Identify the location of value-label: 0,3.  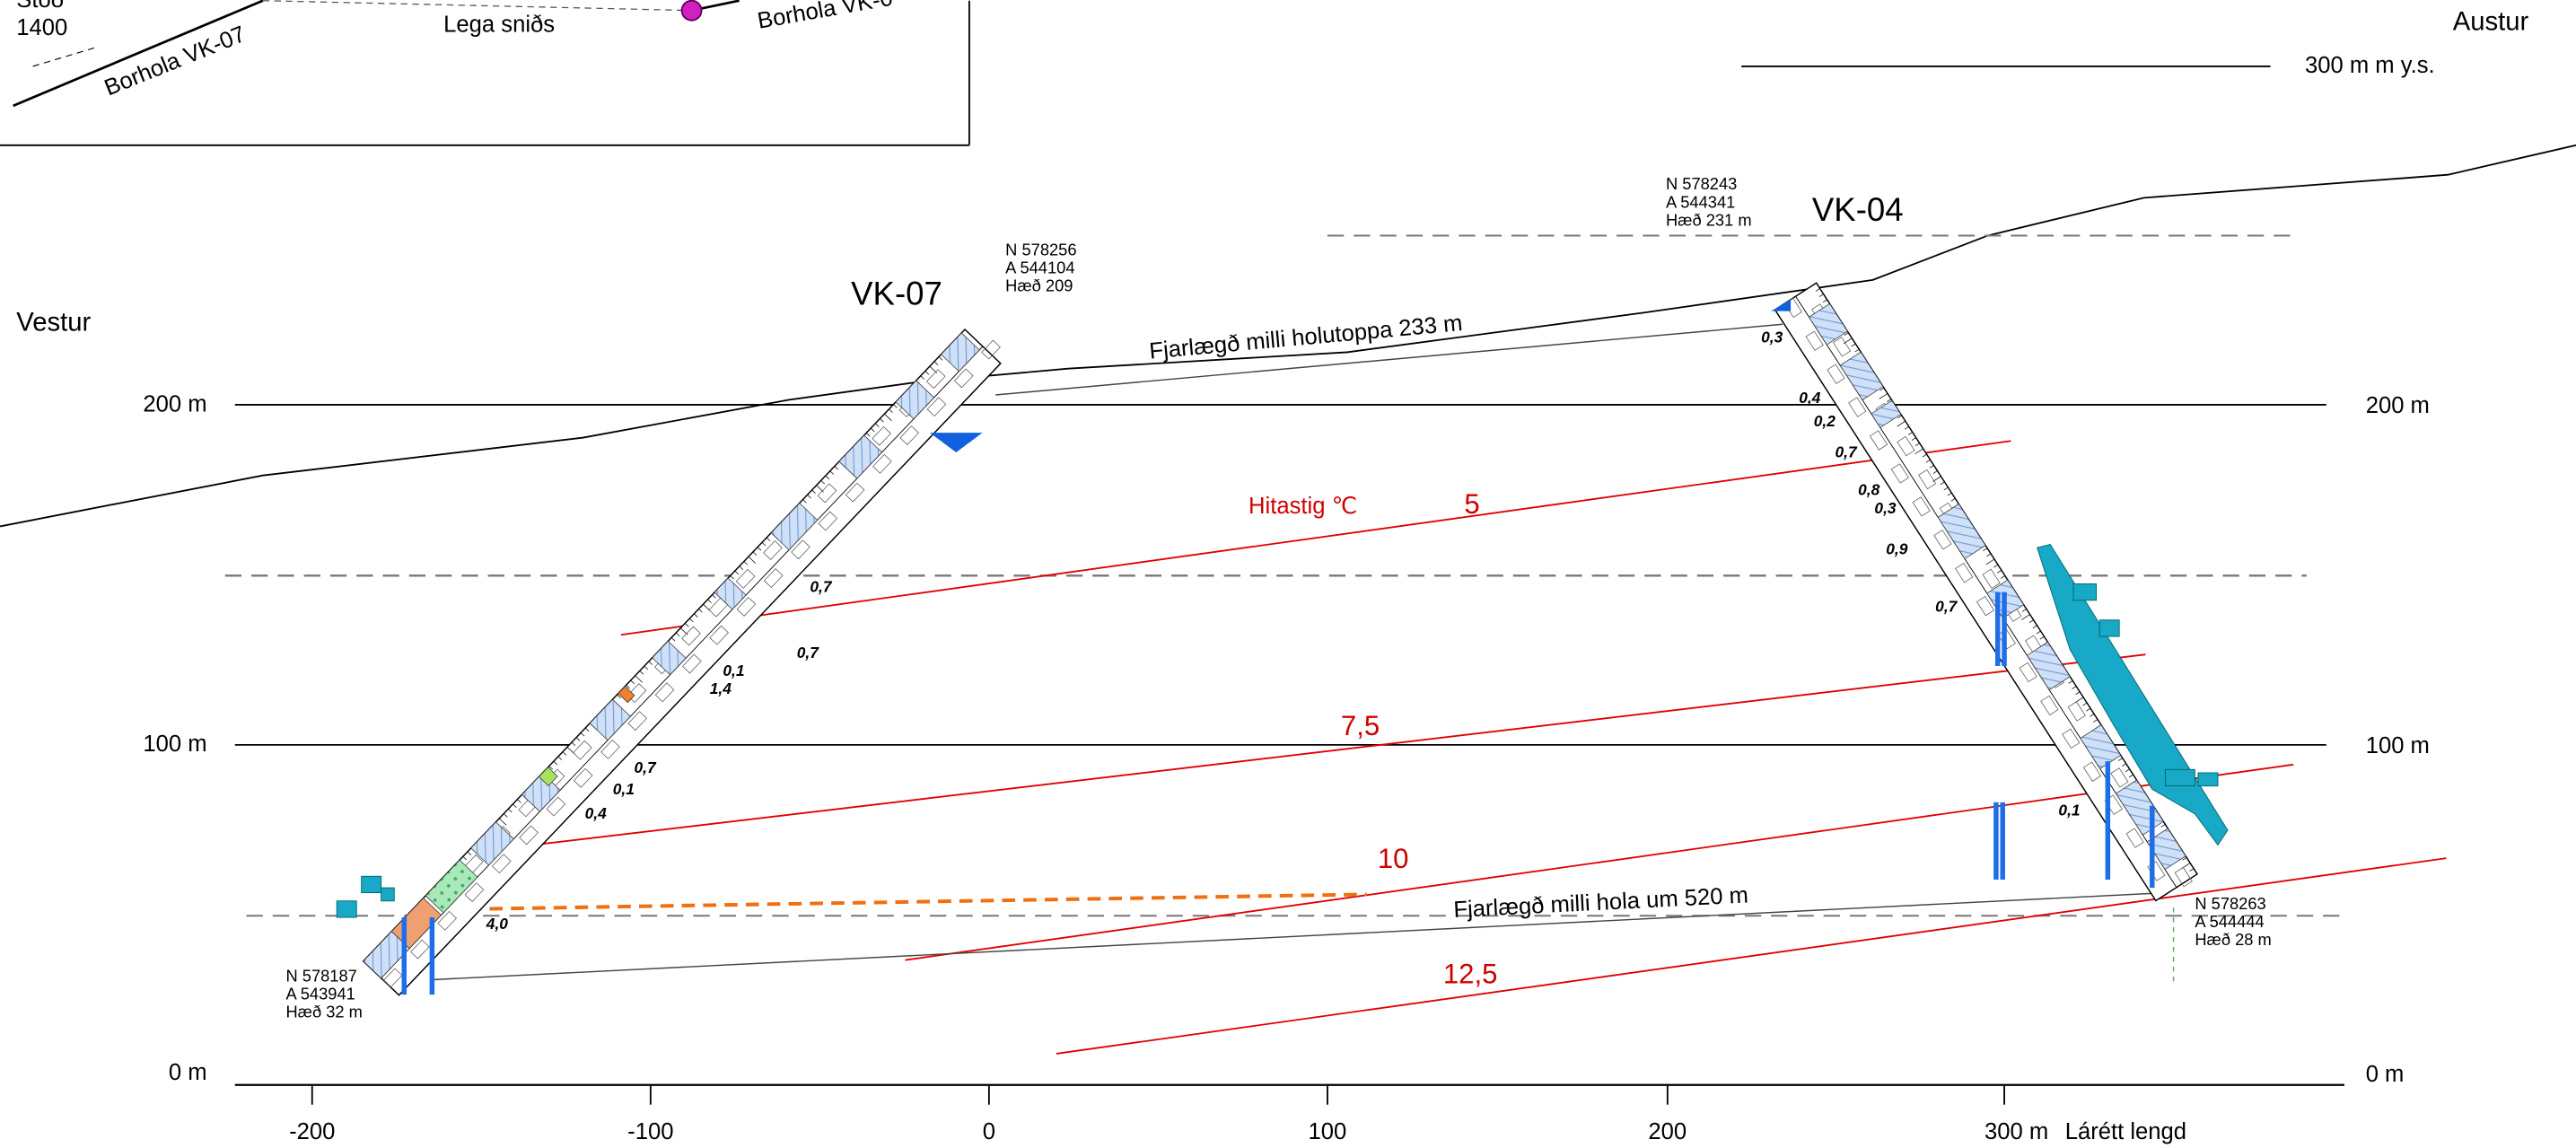
(1885, 508).